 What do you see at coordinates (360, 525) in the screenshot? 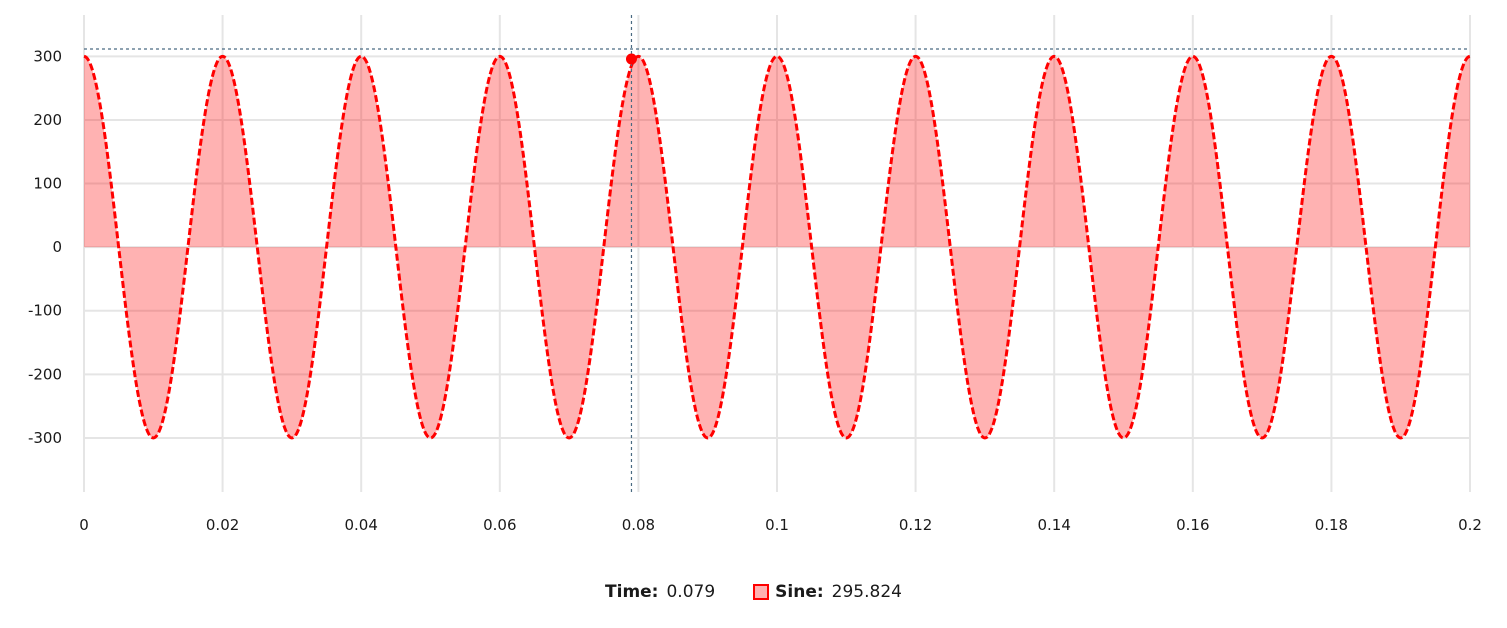
I see `x-tick-label: 0.04` at bounding box center [360, 525].